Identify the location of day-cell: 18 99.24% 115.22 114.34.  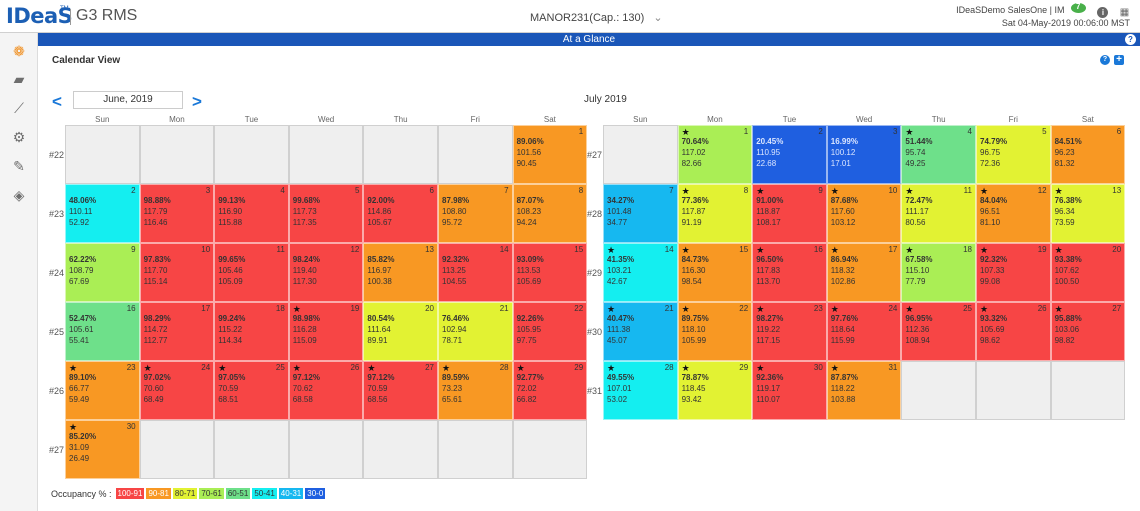
(251, 331).